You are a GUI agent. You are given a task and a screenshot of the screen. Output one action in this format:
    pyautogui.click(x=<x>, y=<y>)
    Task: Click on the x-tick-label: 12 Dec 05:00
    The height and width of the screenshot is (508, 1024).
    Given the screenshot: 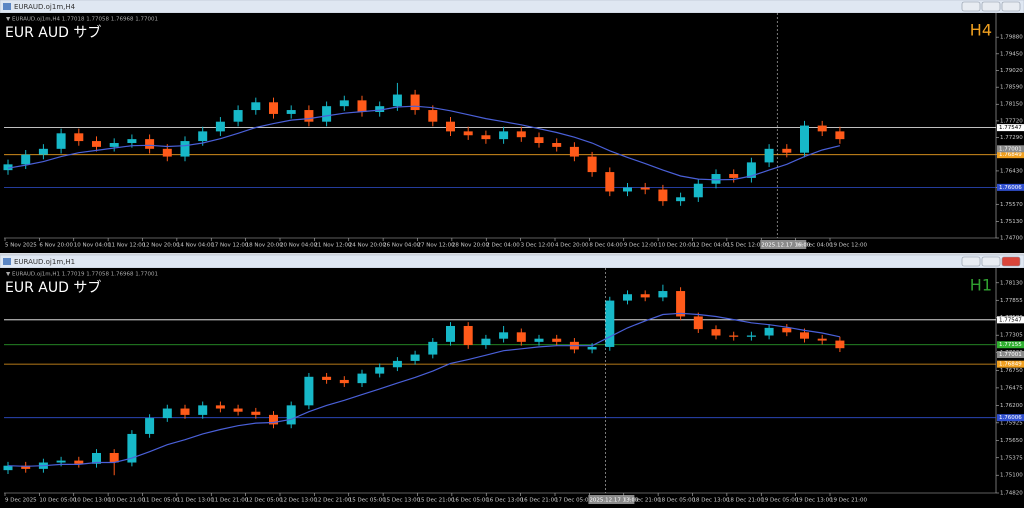 What is the action you would take?
    pyautogui.click(x=264, y=501)
    